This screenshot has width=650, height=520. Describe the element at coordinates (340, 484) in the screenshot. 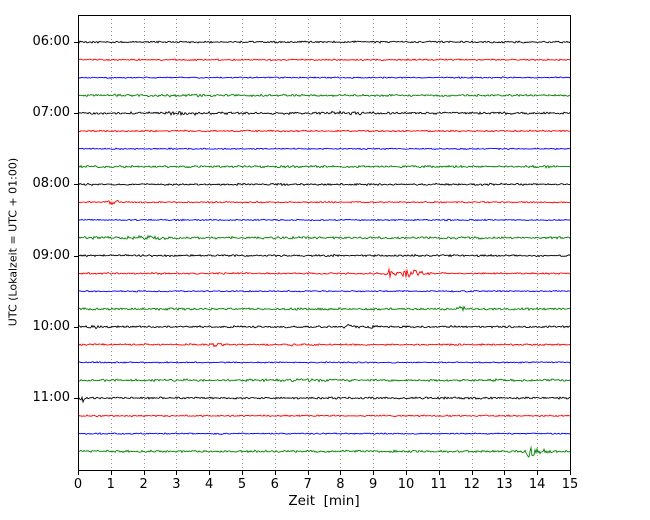

I see `x-tick-label: 8` at that location.